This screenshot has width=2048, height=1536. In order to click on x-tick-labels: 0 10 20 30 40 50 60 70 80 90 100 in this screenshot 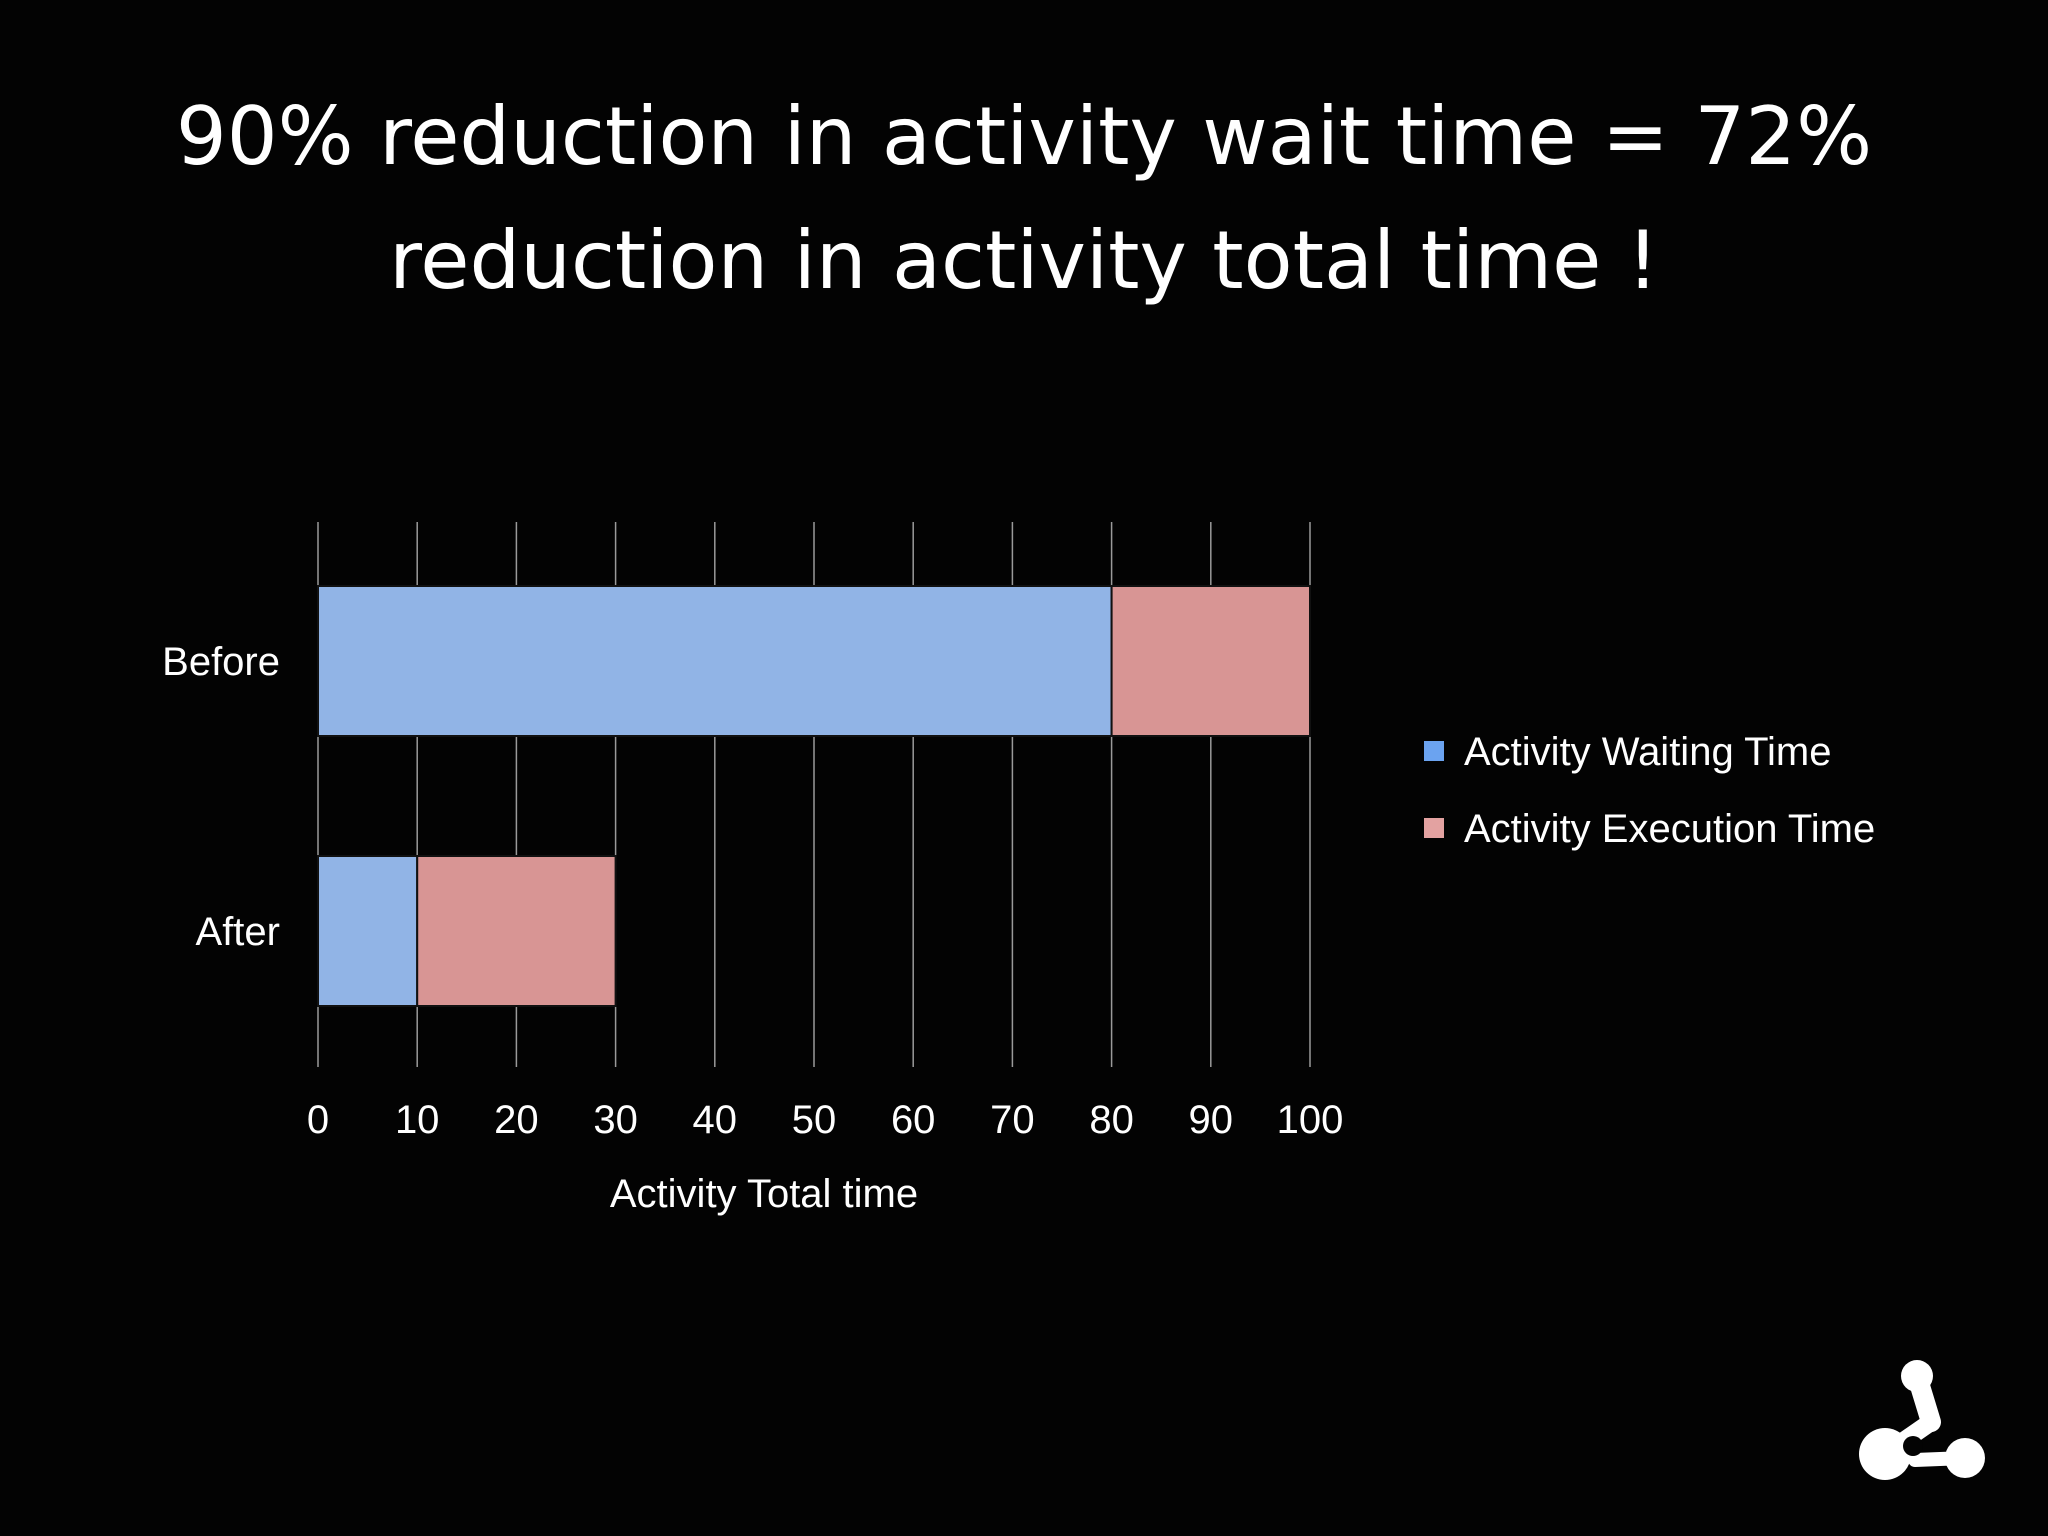, I will do `click(825, 1120)`.